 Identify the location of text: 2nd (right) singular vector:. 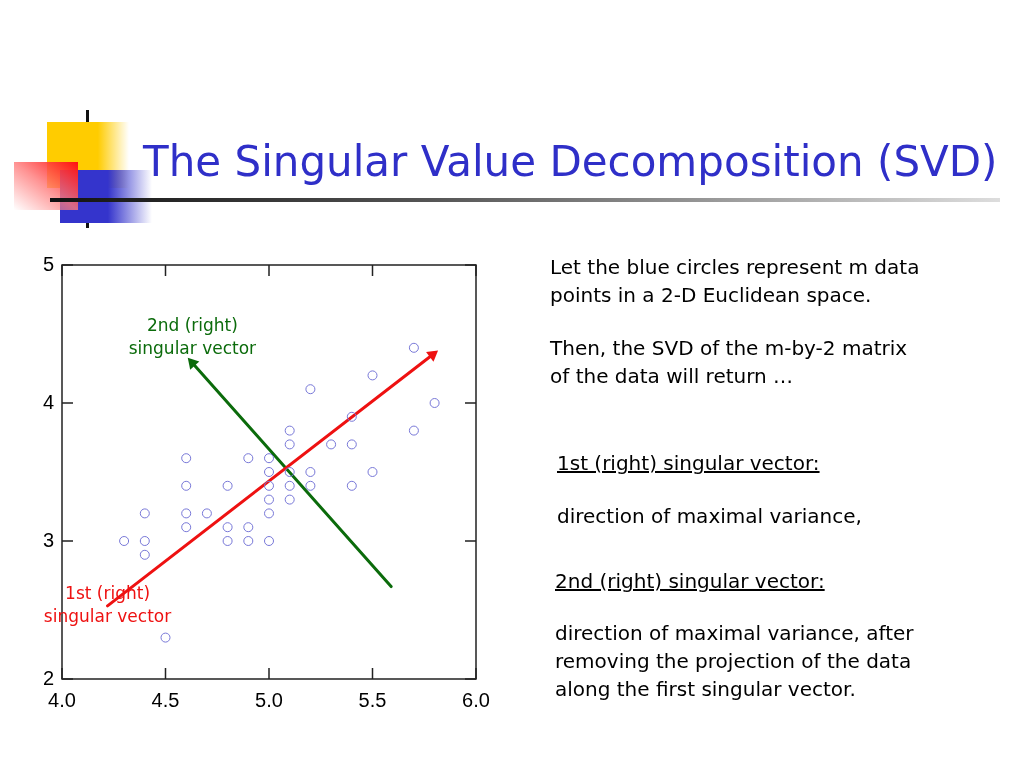
(690, 581).